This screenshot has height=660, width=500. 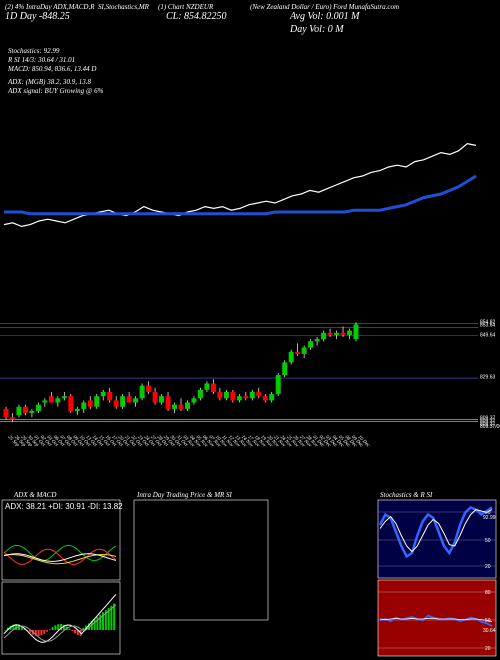 I want to click on stoch-level-label: 50, so click(x=488, y=541).